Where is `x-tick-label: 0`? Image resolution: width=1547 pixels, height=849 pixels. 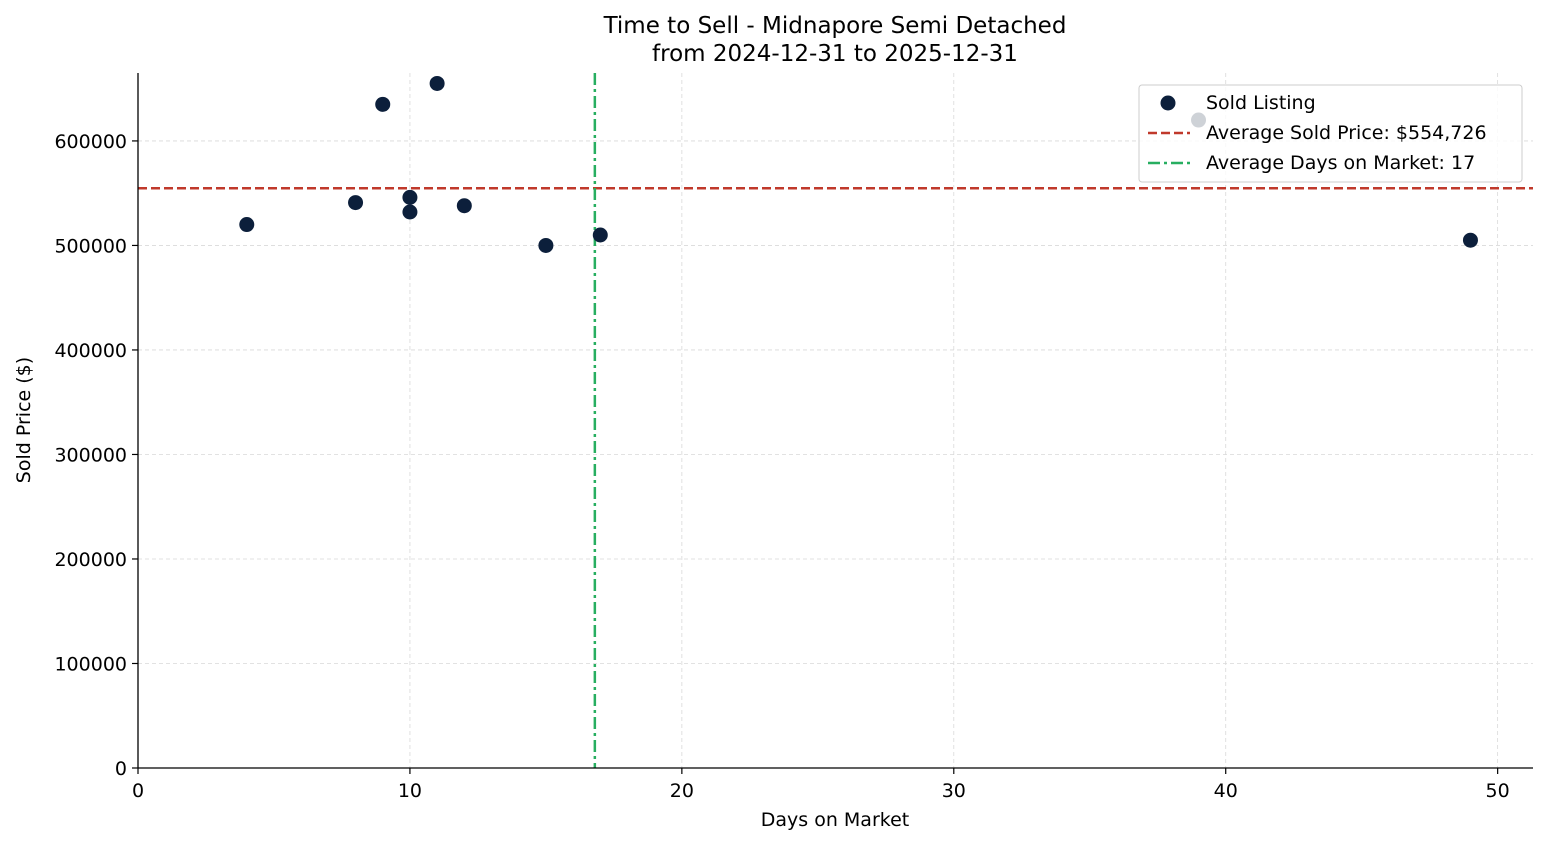 x-tick-label: 0 is located at coordinates (138, 791).